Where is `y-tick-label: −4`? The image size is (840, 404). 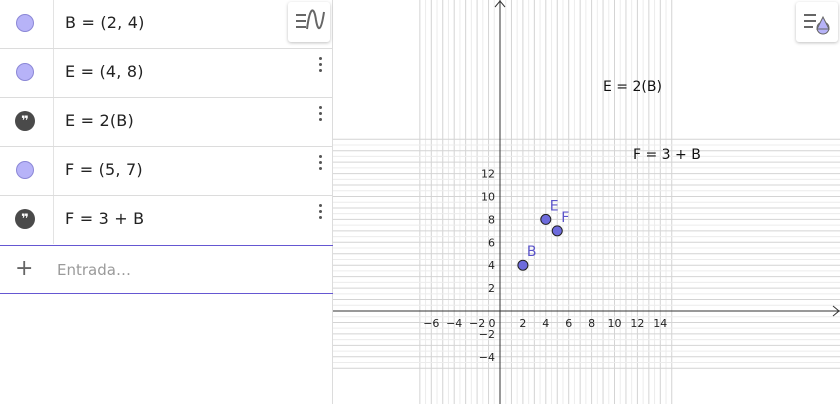 y-tick-label: −4 is located at coordinates (487, 357).